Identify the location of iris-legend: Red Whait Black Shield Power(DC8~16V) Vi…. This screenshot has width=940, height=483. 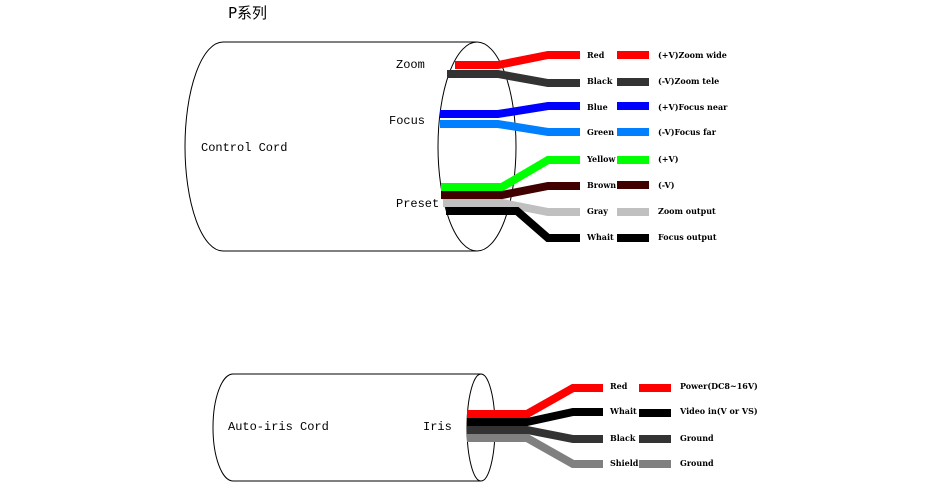
(683, 424).